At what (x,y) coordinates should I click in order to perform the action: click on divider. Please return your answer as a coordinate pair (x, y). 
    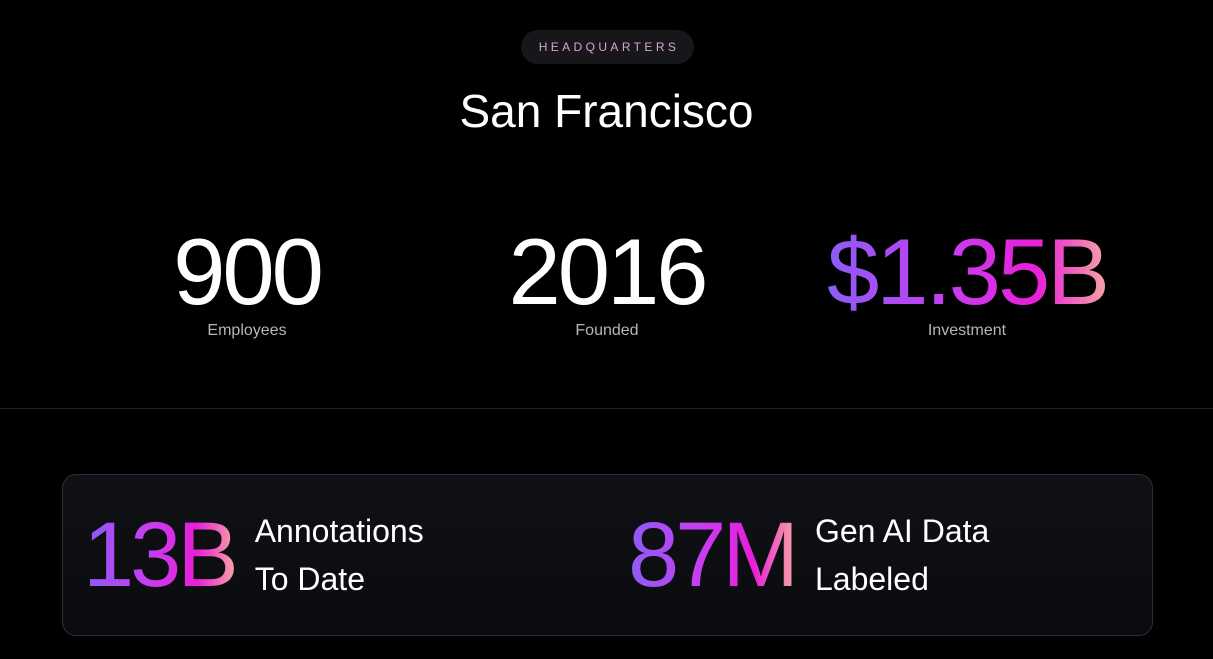
    Looking at the image, I should click on (606, 408).